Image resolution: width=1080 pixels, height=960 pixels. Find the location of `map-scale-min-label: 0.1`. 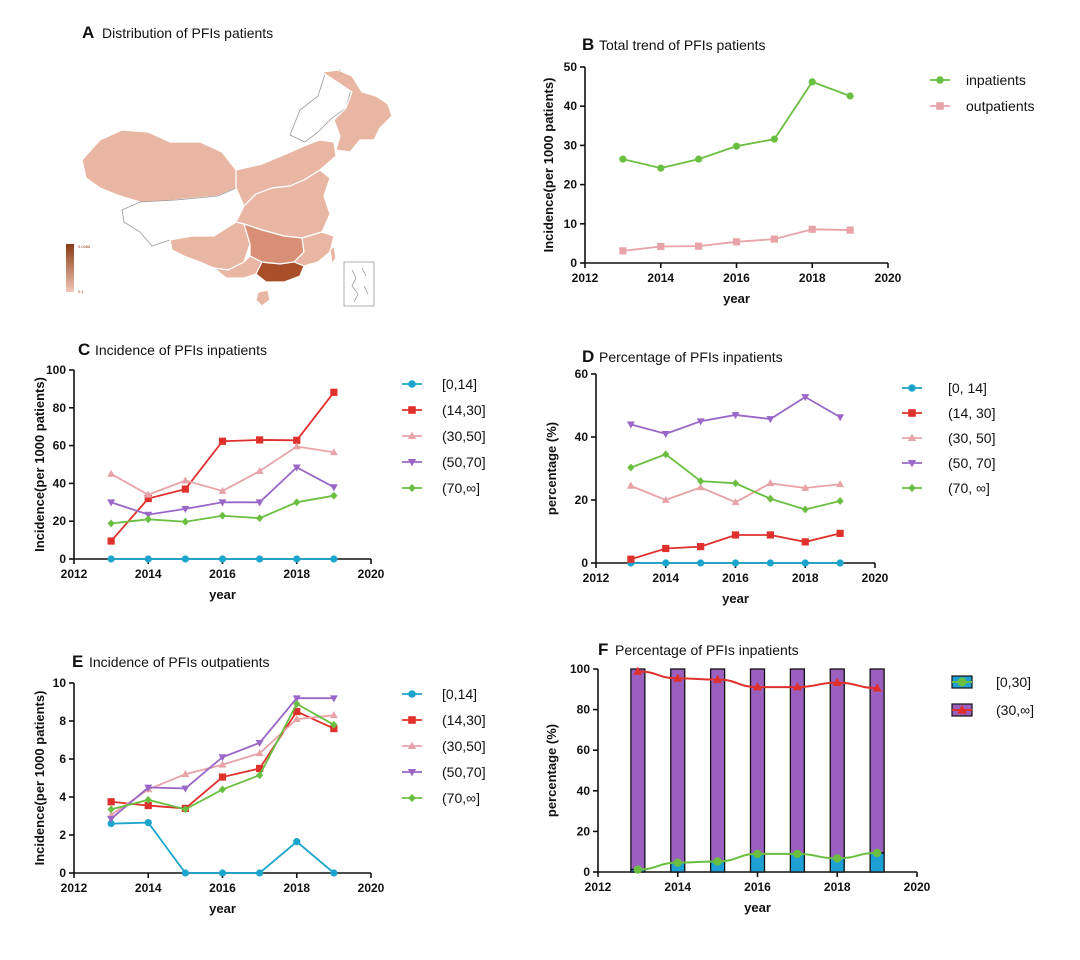

map-scale-min-label: 0.1 is located at coordinates (81, 291).